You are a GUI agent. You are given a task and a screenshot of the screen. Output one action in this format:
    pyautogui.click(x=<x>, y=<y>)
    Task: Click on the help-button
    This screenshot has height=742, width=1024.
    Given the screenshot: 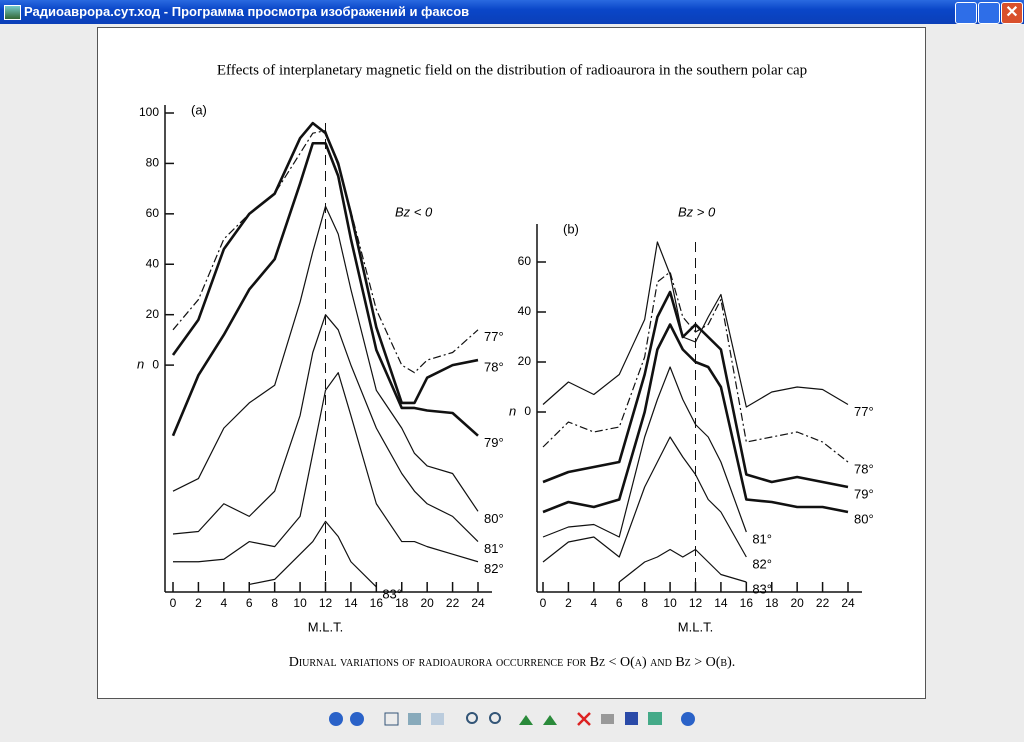 What is the action you would take?
    pyautogui.click(x=688, y=719)
    